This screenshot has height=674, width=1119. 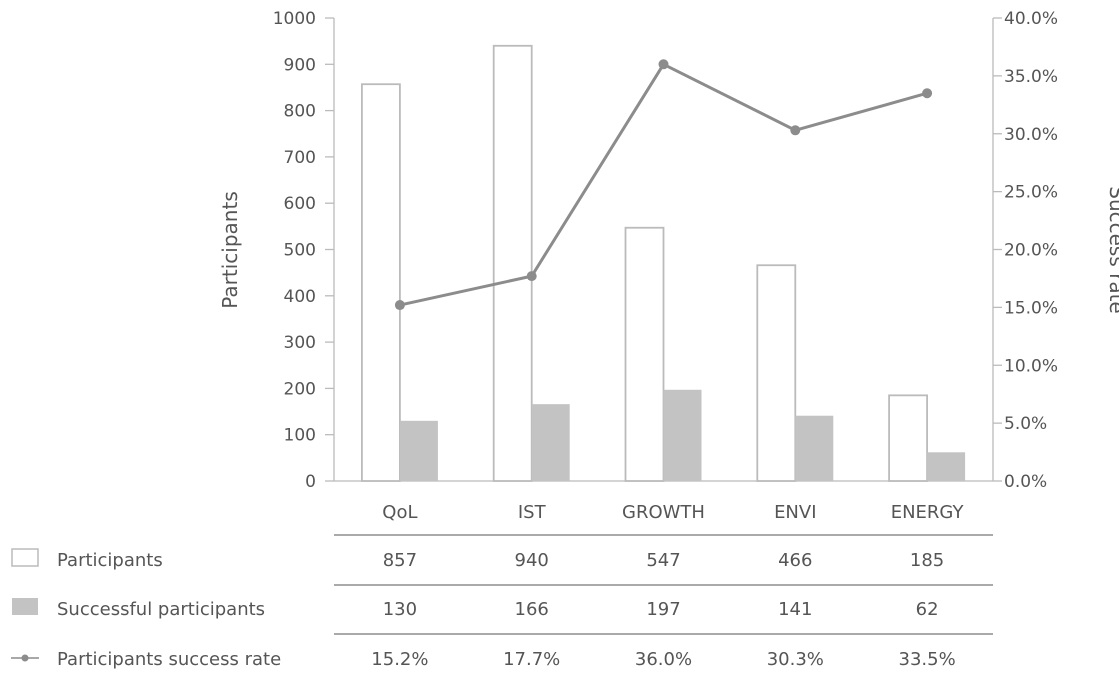 I want to click on right-tick-label: 40.0%, so click(x=1031, y=19).